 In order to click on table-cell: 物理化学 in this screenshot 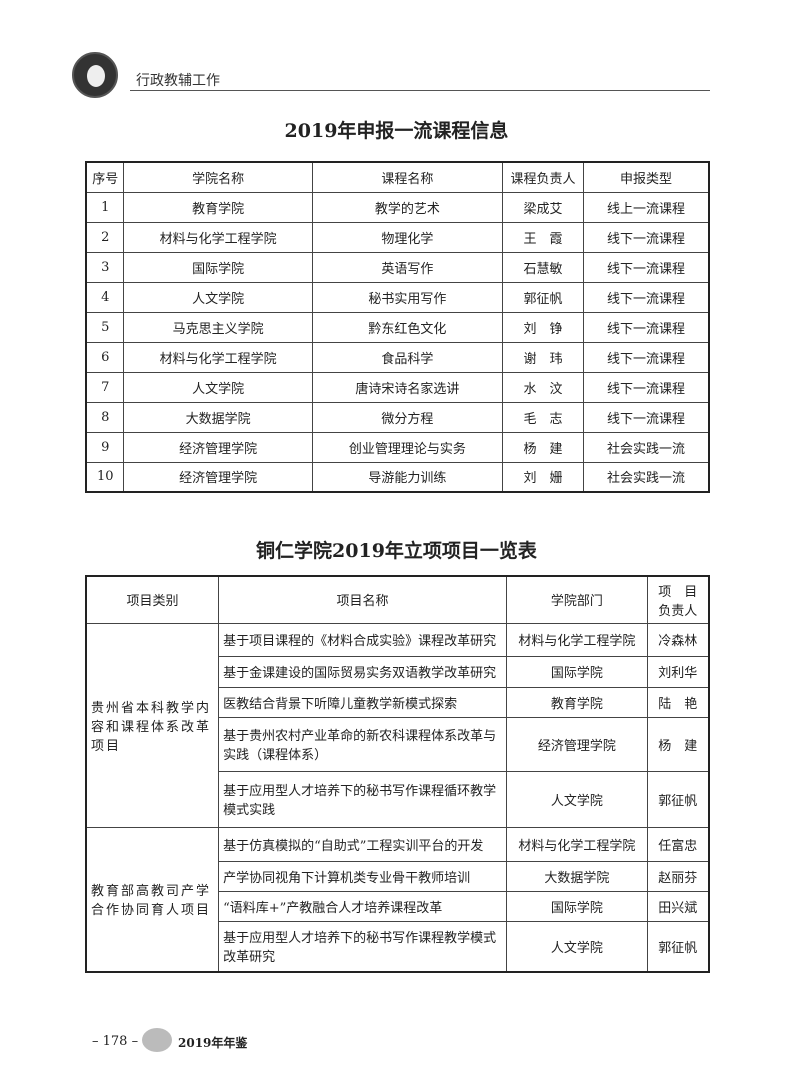, I will do `click(407, 237)`.